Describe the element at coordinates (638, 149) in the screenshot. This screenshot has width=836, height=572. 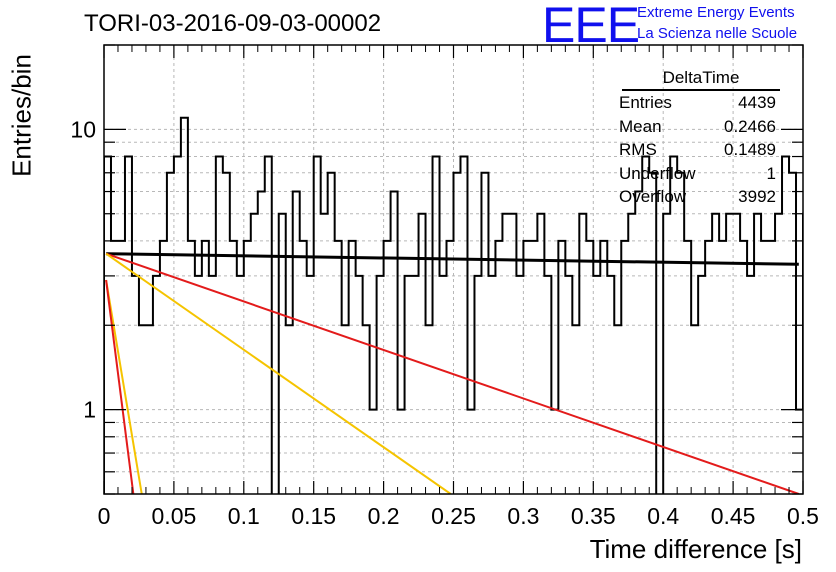
I see `stats-label: RMS` at that location.